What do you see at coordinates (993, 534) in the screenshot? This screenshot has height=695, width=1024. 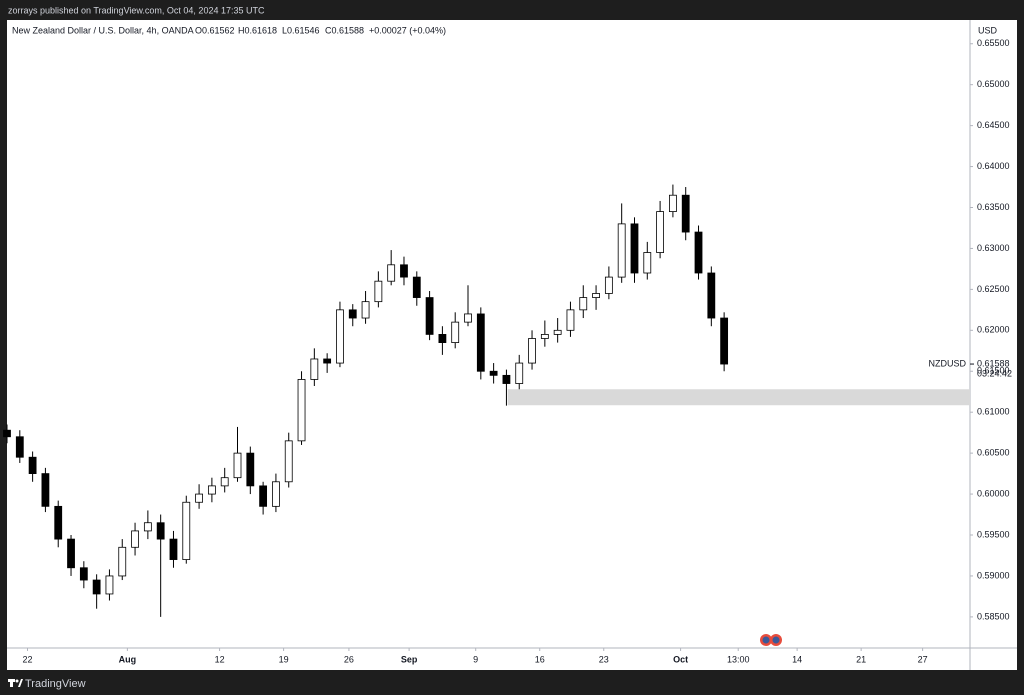 I see `y-tick-label: 0.59500` at bounding box center [993, 534].